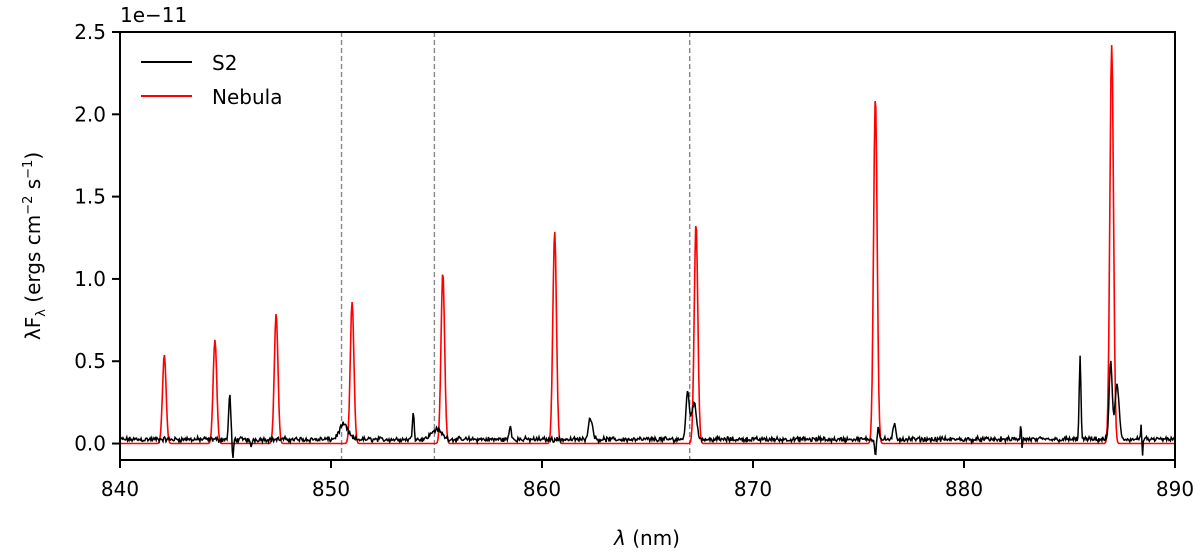 The image size is (1200, 557). Describe the element at coordinates (35, 246) in the screenshot. I see `y-axis-label: λFλ (ergs cm−2 s−1)` at that location.